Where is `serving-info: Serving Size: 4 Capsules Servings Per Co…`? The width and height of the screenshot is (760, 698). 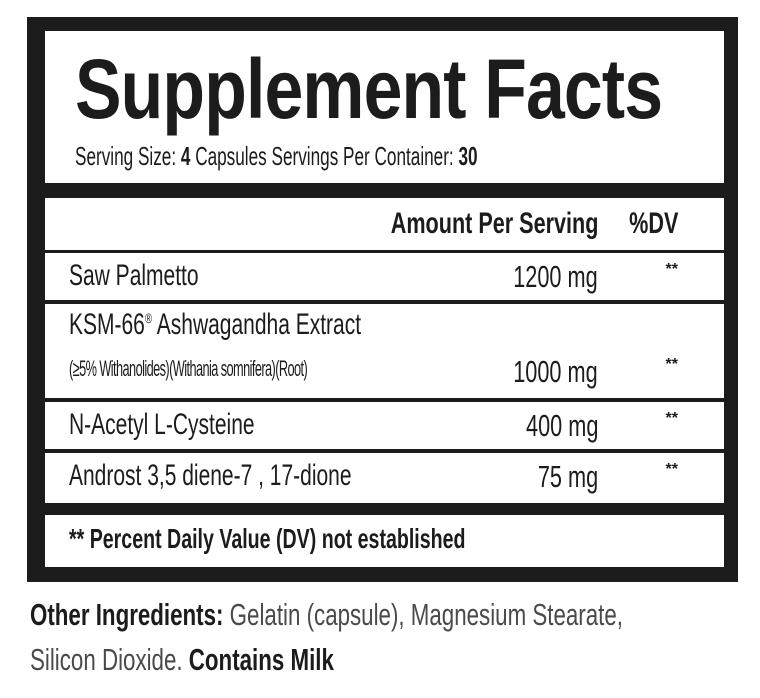 serving-info: Serving Size: 4 Capsules Servings Per Co… is located at coordinates (276, 156).